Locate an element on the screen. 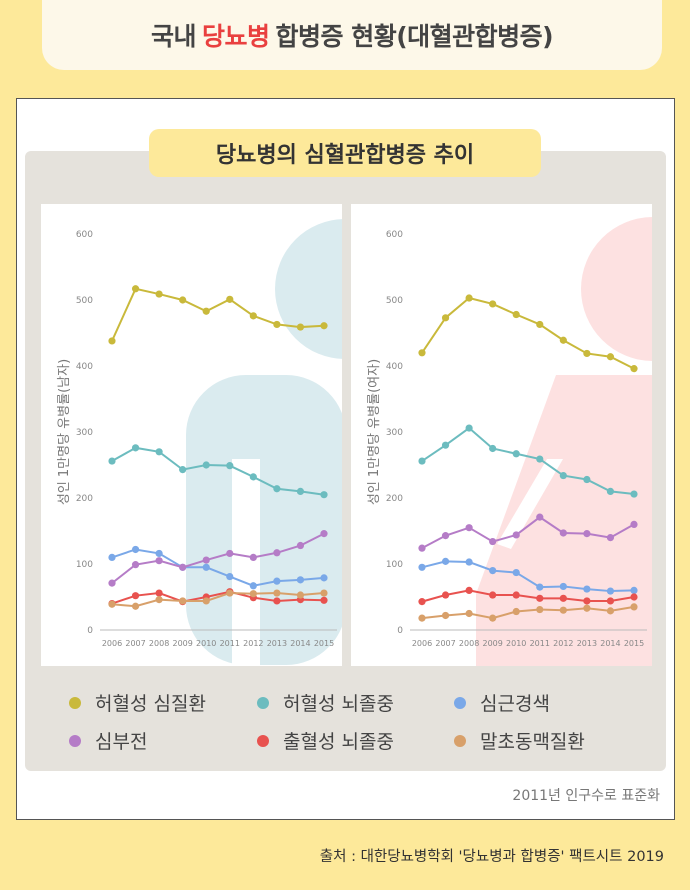 The height and width of the screenshot is (890, 690). legend-item: 출혈성 뇌졸중 is located at coordinates (325, 740).